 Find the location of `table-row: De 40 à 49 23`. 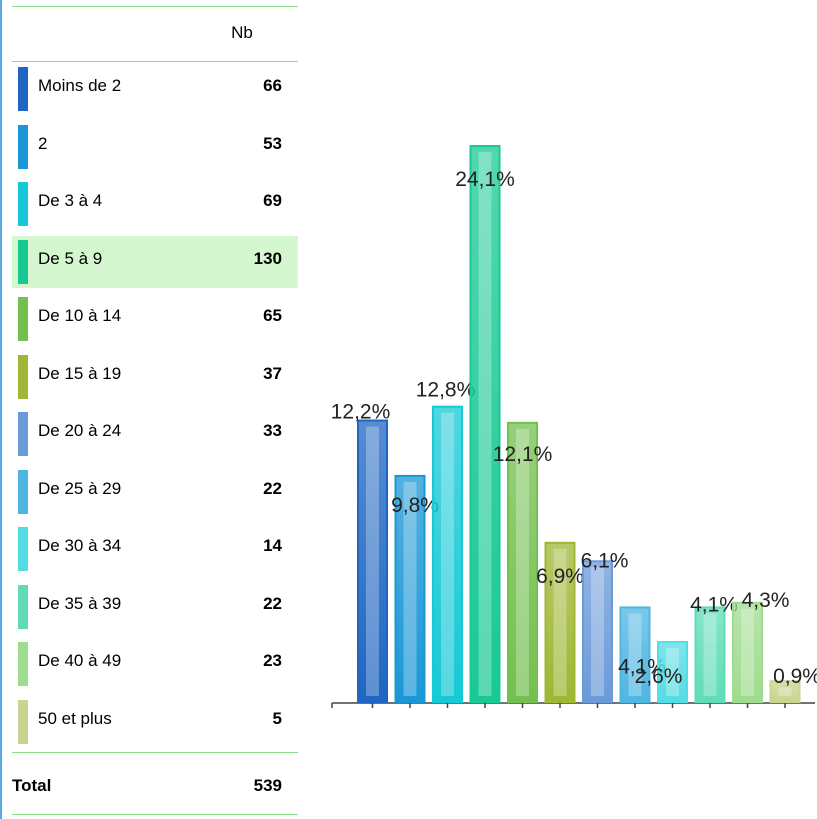

table-row: De 40 à 49 23 is located at coordinates (155, 664).